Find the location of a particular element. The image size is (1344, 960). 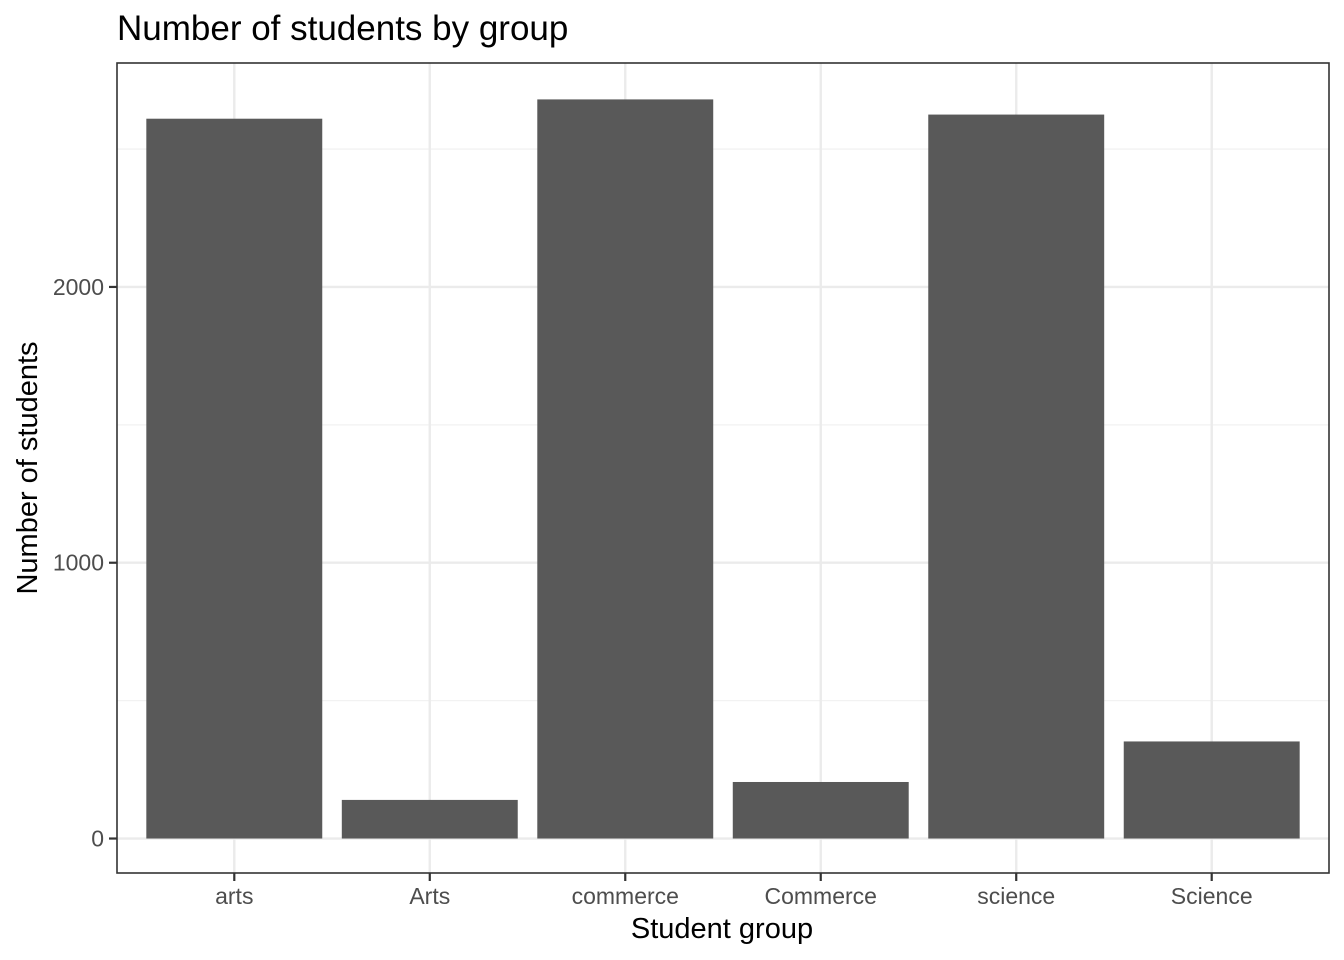

y-tick-label: 0 is located at coordinates (97, 839).